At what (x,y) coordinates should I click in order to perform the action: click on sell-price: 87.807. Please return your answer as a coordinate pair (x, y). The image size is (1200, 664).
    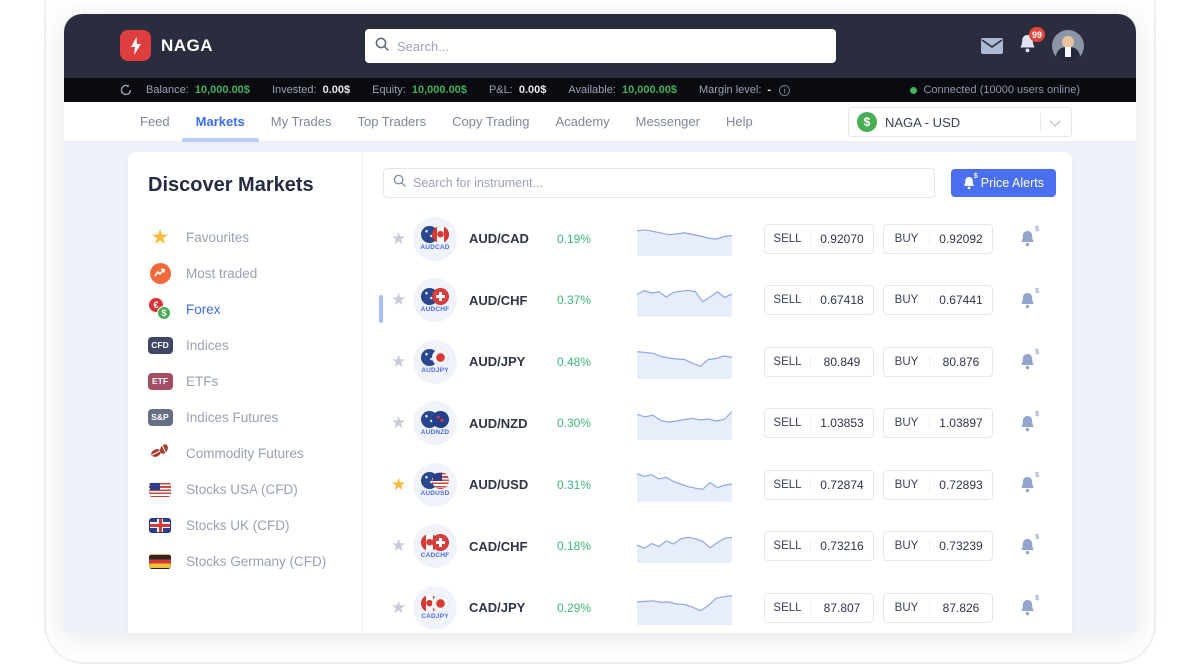
    Looking at the image, I should click on (842, 607).